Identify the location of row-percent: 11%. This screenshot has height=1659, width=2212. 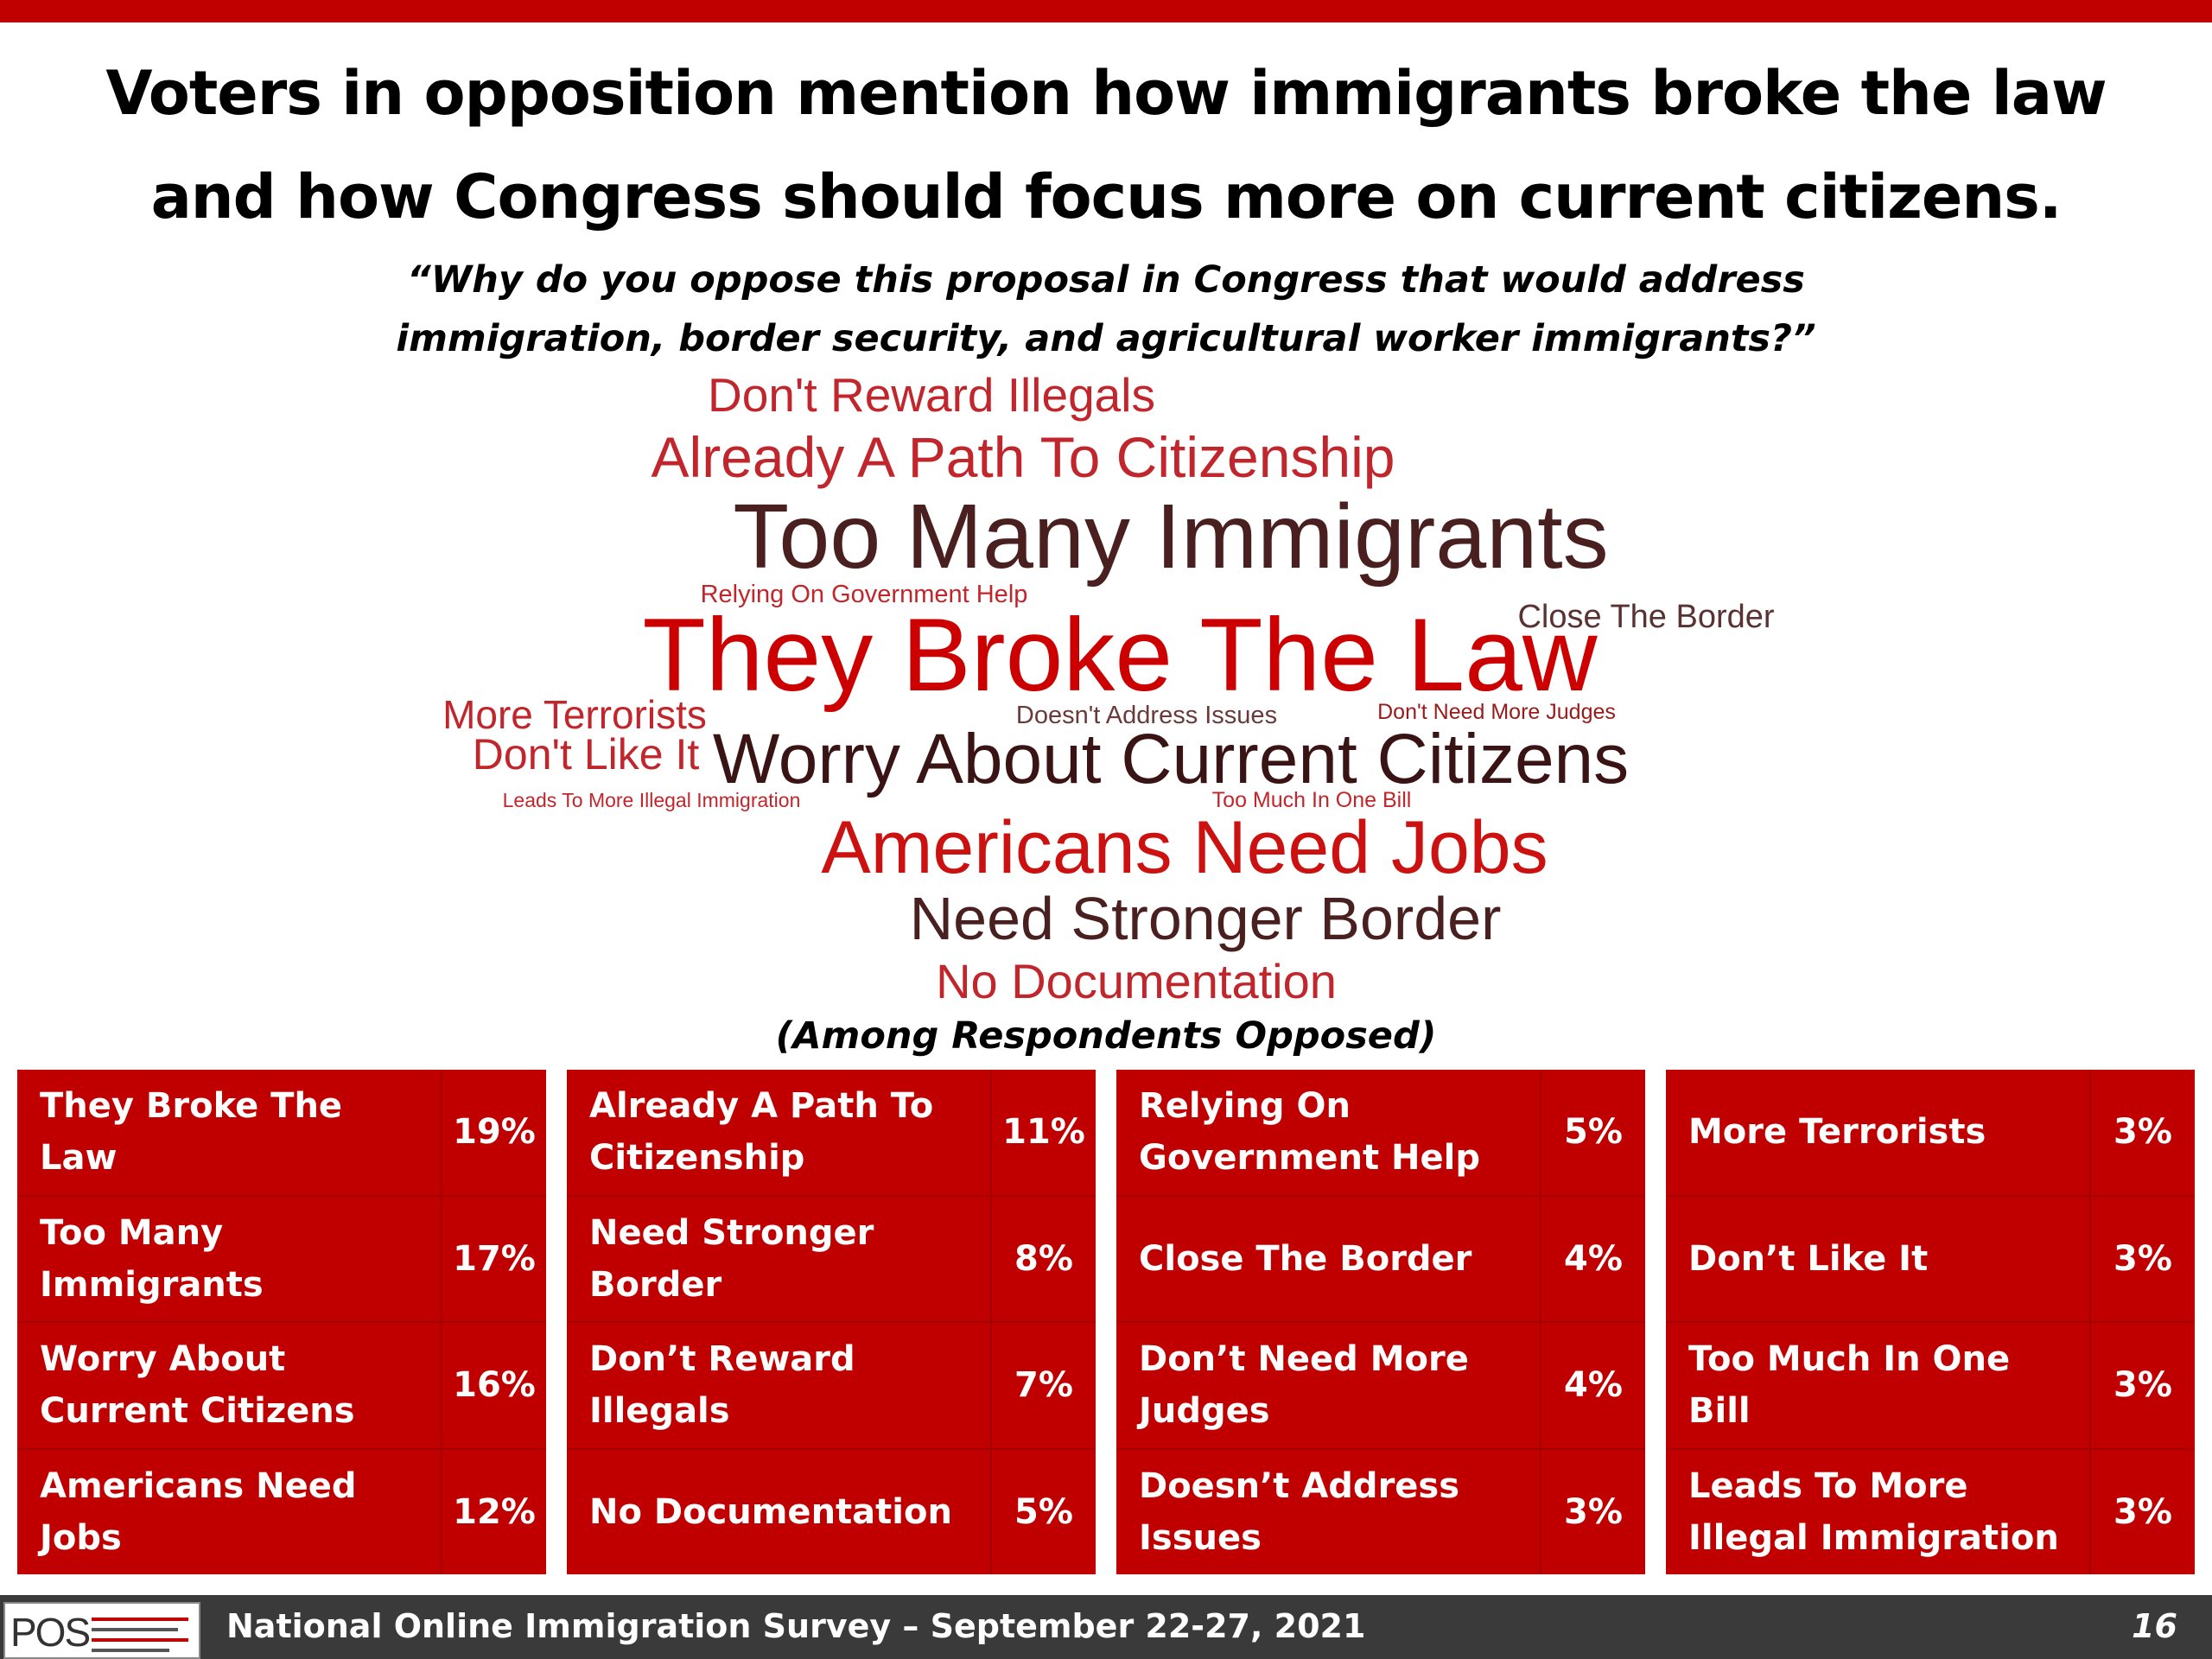
(1043, 1132).